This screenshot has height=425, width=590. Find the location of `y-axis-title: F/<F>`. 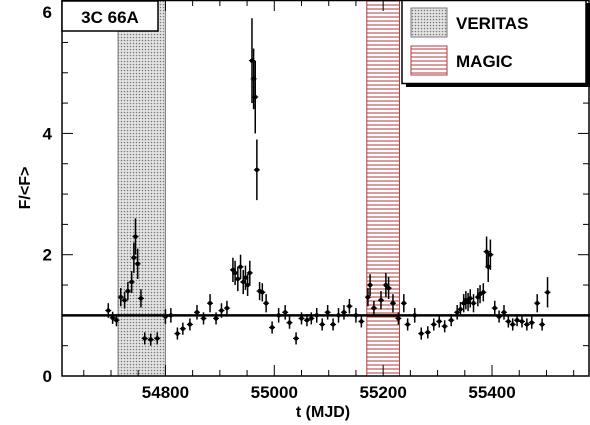

y-axis-title: F/<F> is located at coordinates (25, 188).